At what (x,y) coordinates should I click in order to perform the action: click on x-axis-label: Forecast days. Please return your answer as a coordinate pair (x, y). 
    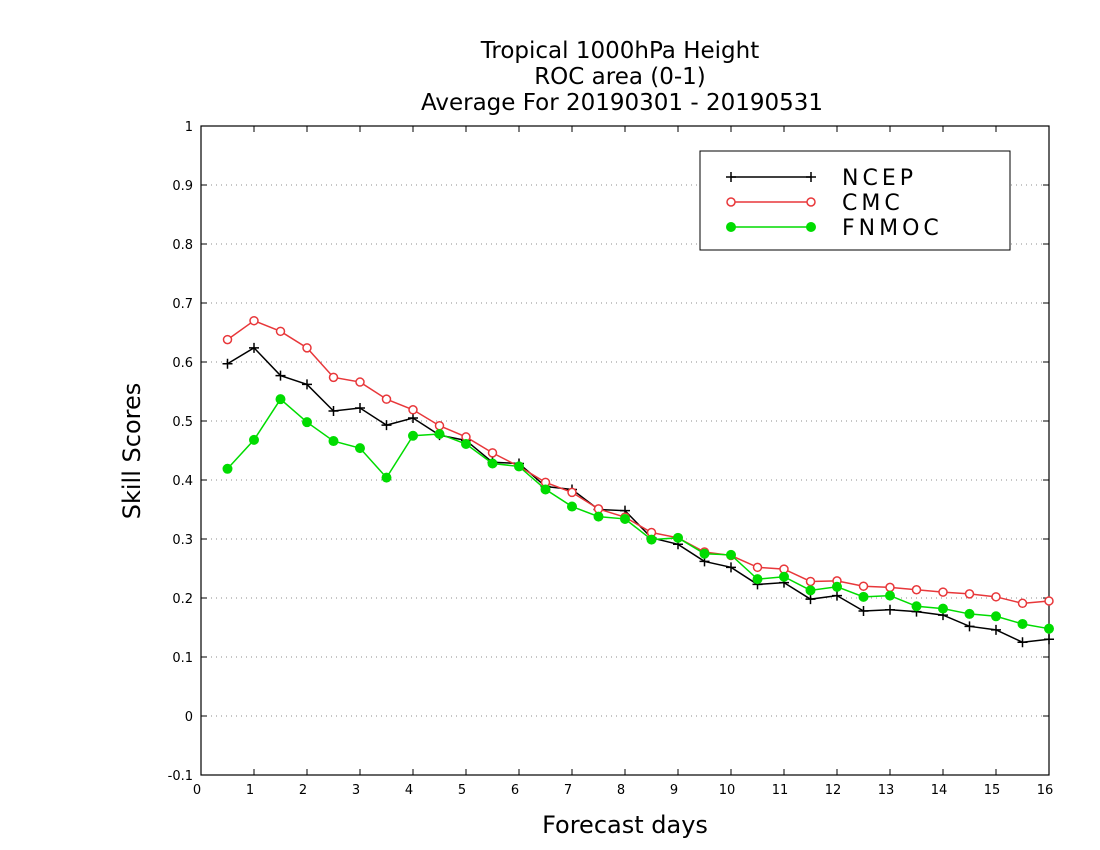
    Looking at the image, I should click on (625, 825).